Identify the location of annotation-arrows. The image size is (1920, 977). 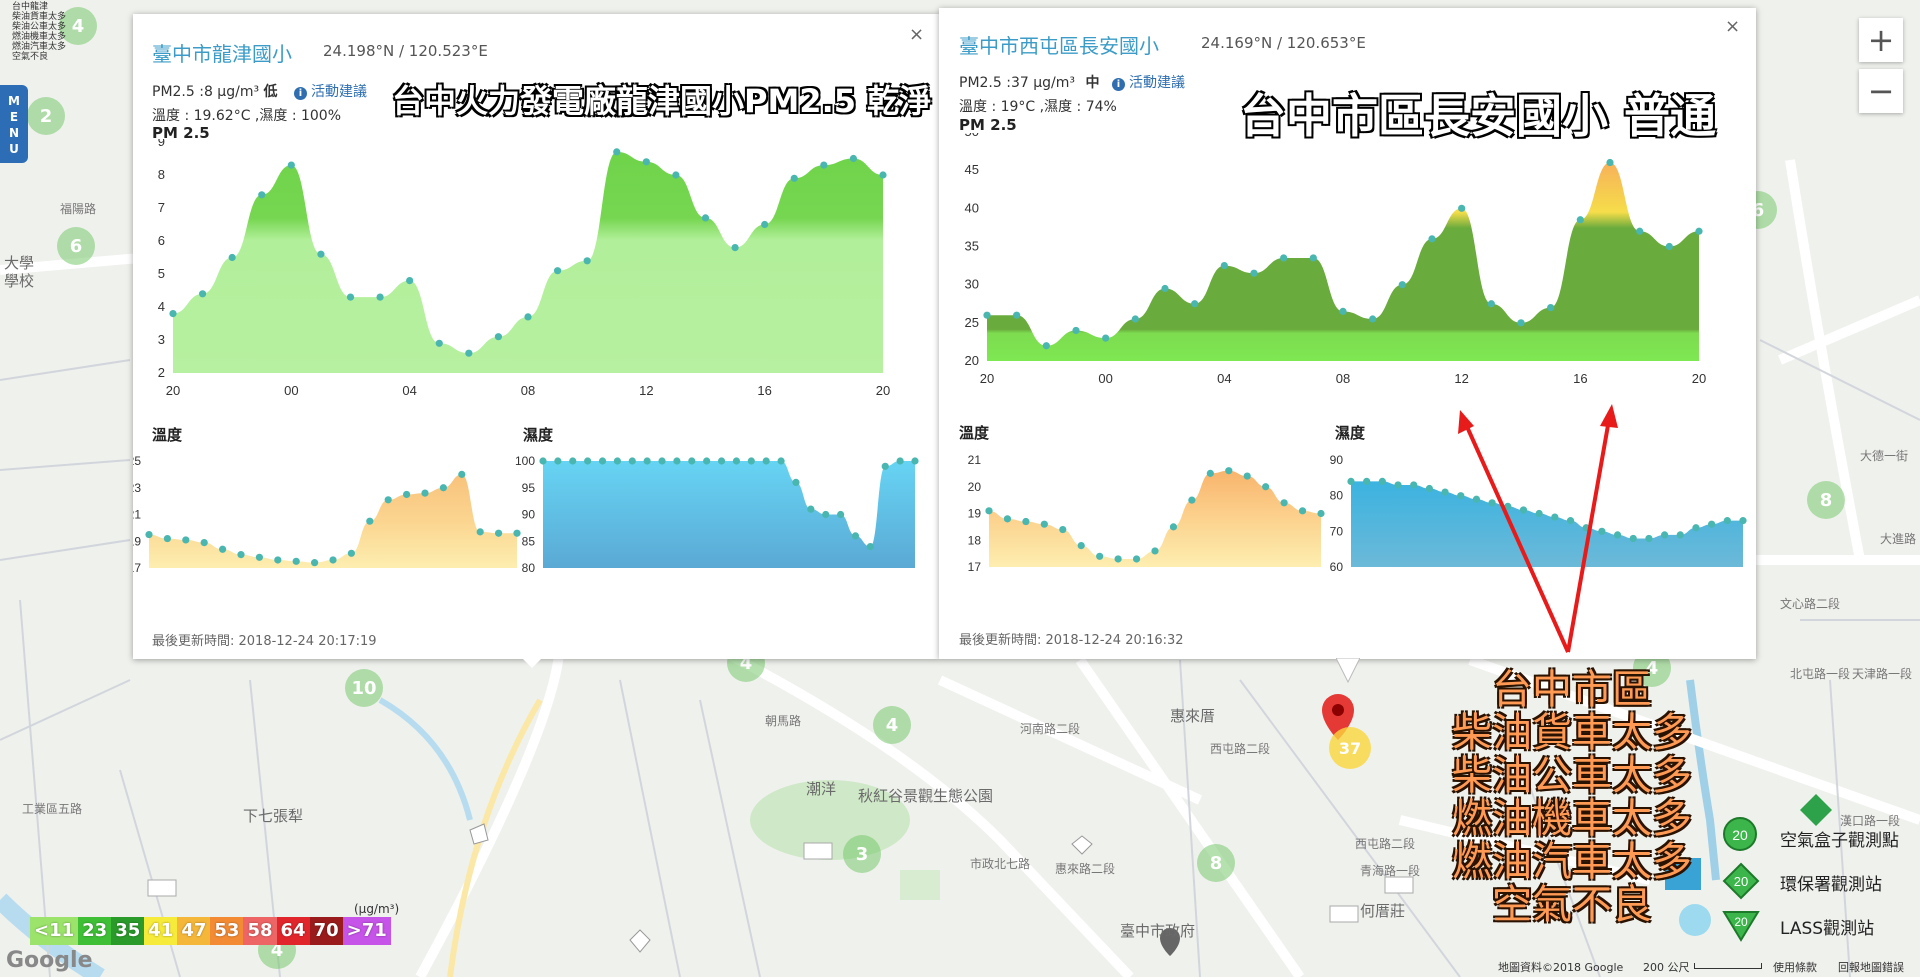
(1538, 528).